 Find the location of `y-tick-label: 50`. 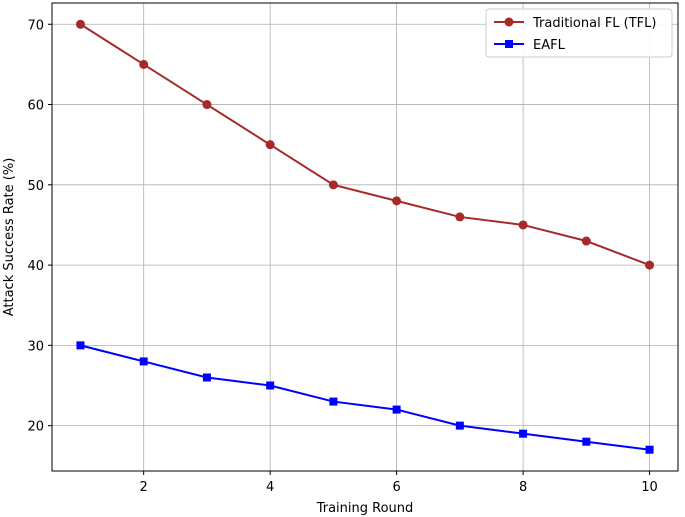

y-tick-label: 50 is located at coordinates (35, 186).